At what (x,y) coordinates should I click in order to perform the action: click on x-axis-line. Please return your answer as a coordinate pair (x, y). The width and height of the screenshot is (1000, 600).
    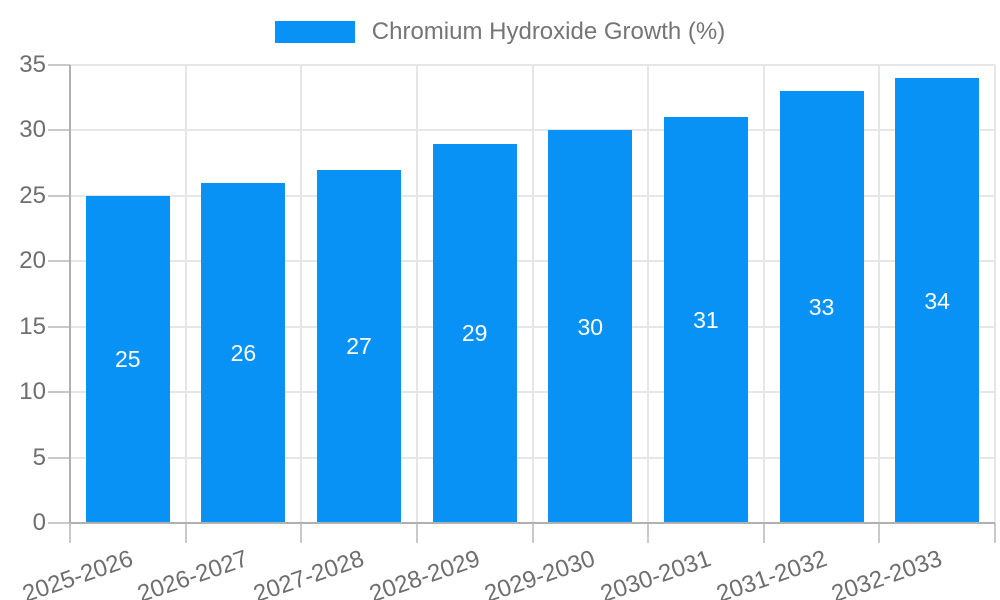
    Looking at the image, I should click on (532, 523).